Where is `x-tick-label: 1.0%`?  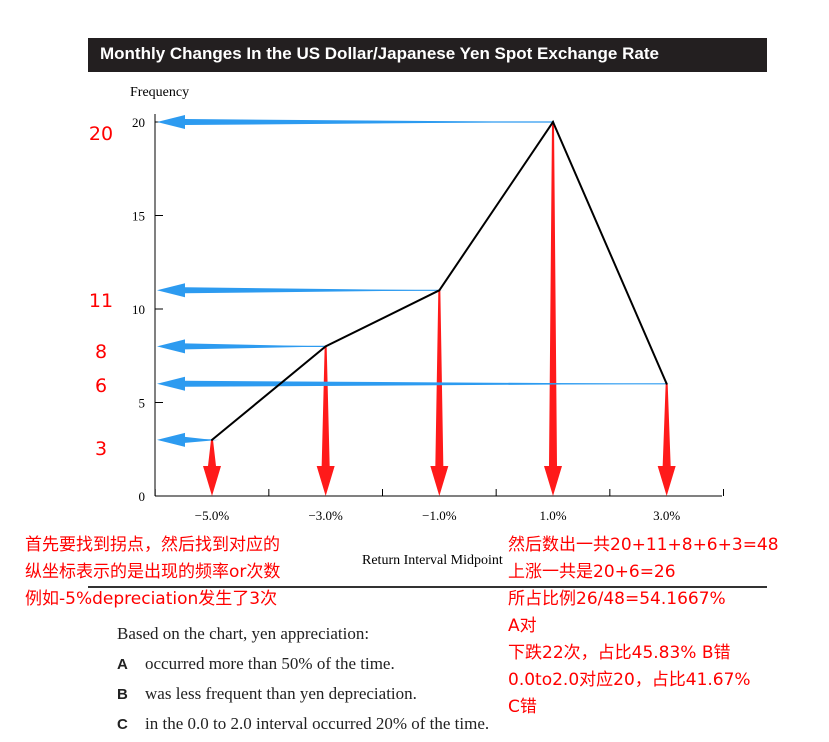 x-tick-label: 1.0% is located at coordinates (552, 515).